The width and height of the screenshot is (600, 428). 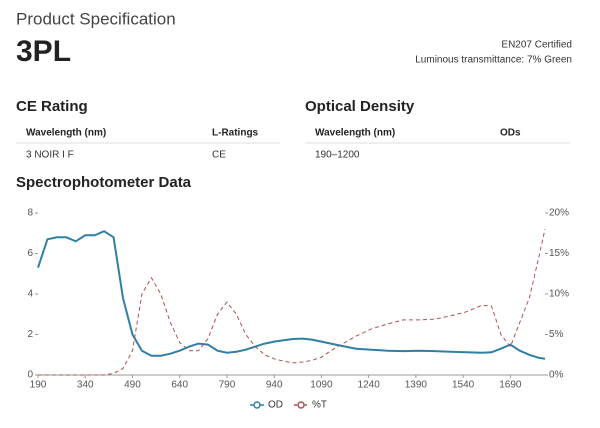 I want to click on page-title: Product Specification, so click(x=96, y=18).